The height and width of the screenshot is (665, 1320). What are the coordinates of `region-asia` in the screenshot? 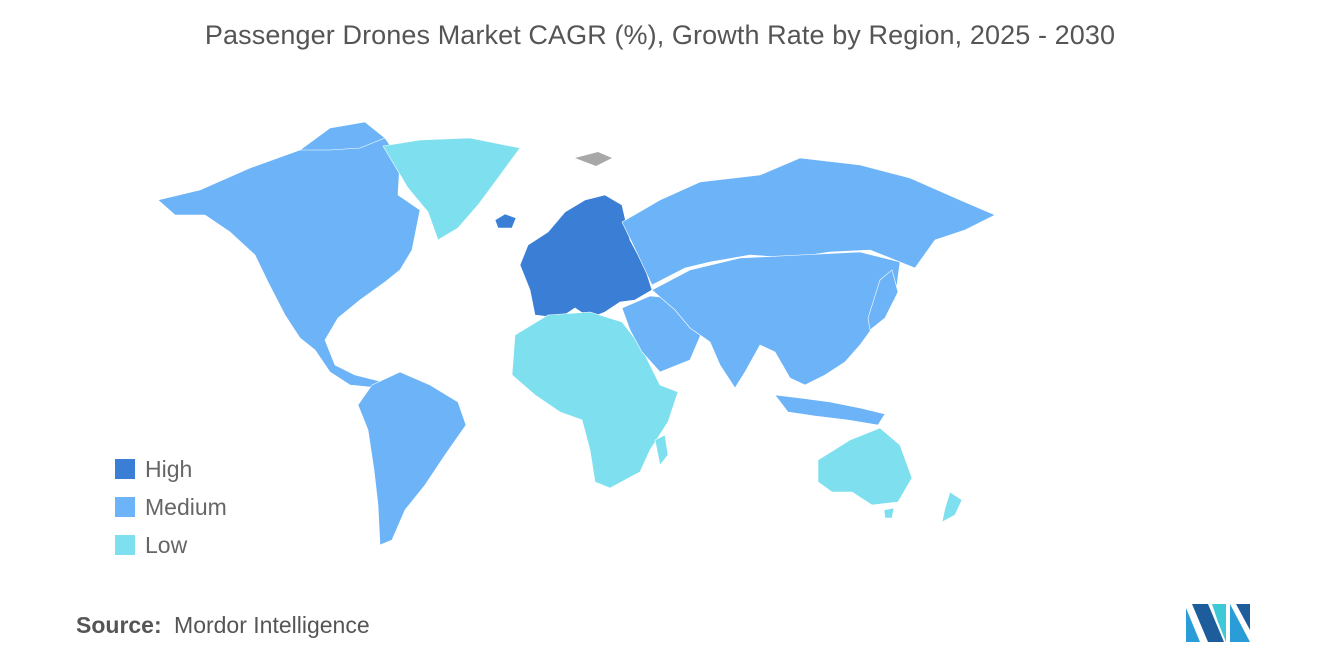 It's located at (776, 320).